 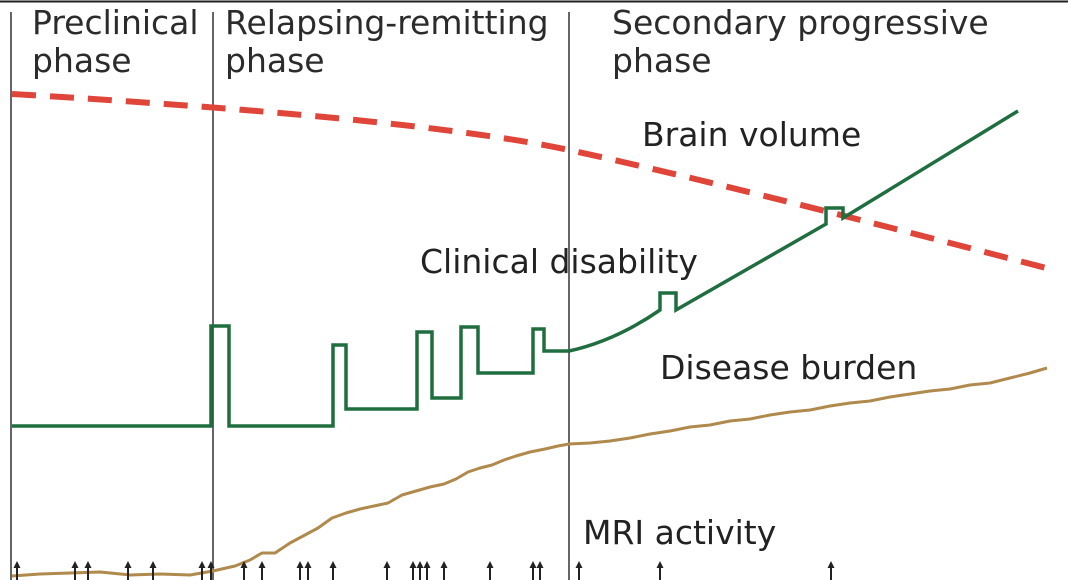 I want to click on clinical-disability-label: Clinical disability, so click(x=559, y=261).